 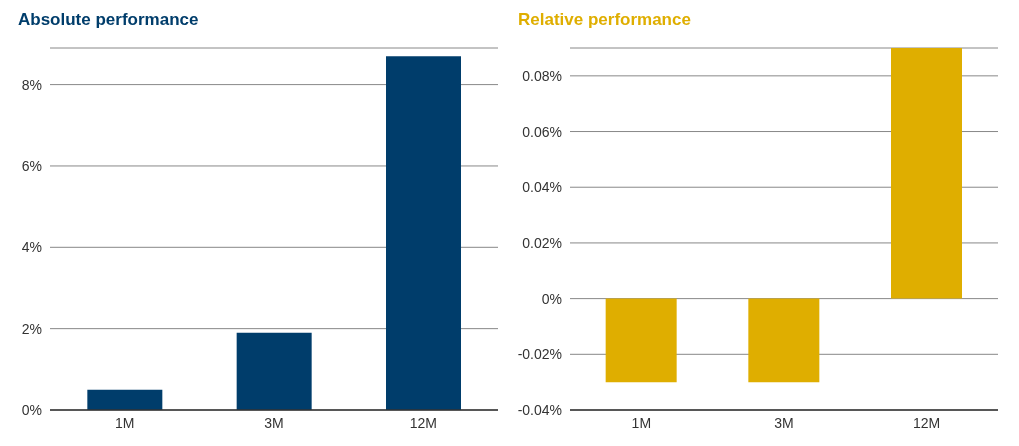 What do you see at coordinates (31, 165) in the screenshot?
I see `y-tick-label: 6%` at bounding box center [31, 165].